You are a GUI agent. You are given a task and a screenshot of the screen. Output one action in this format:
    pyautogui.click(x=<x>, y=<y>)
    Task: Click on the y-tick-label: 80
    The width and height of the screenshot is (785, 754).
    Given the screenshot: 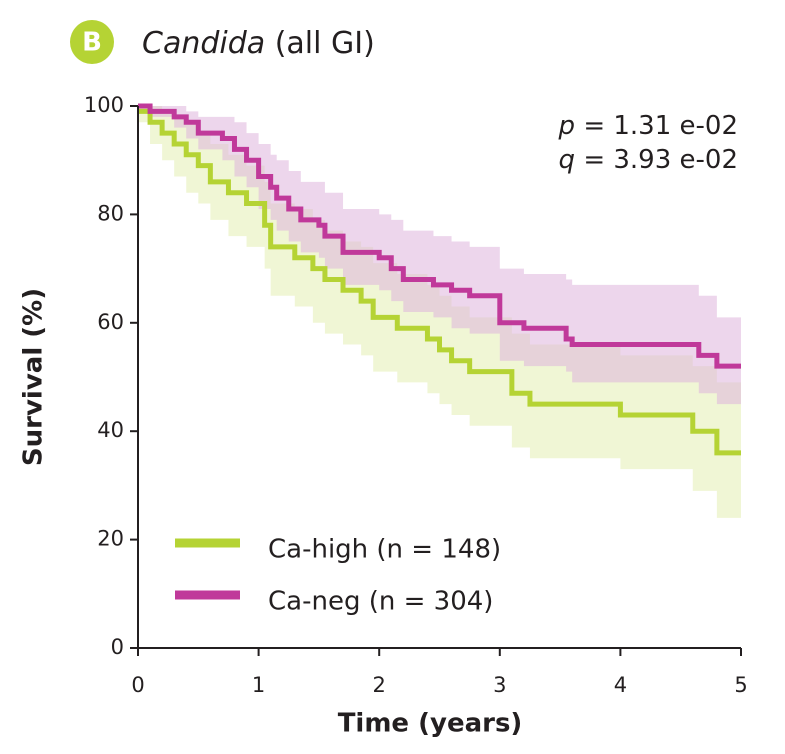 What is the action you would take?
    pyautogui.click(x=110, y=213)
    